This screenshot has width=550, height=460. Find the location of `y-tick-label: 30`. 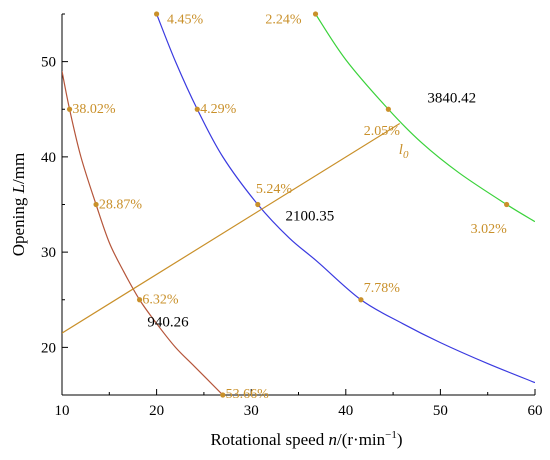

y-tick-label: 30 is located at coordinates (48, 253).